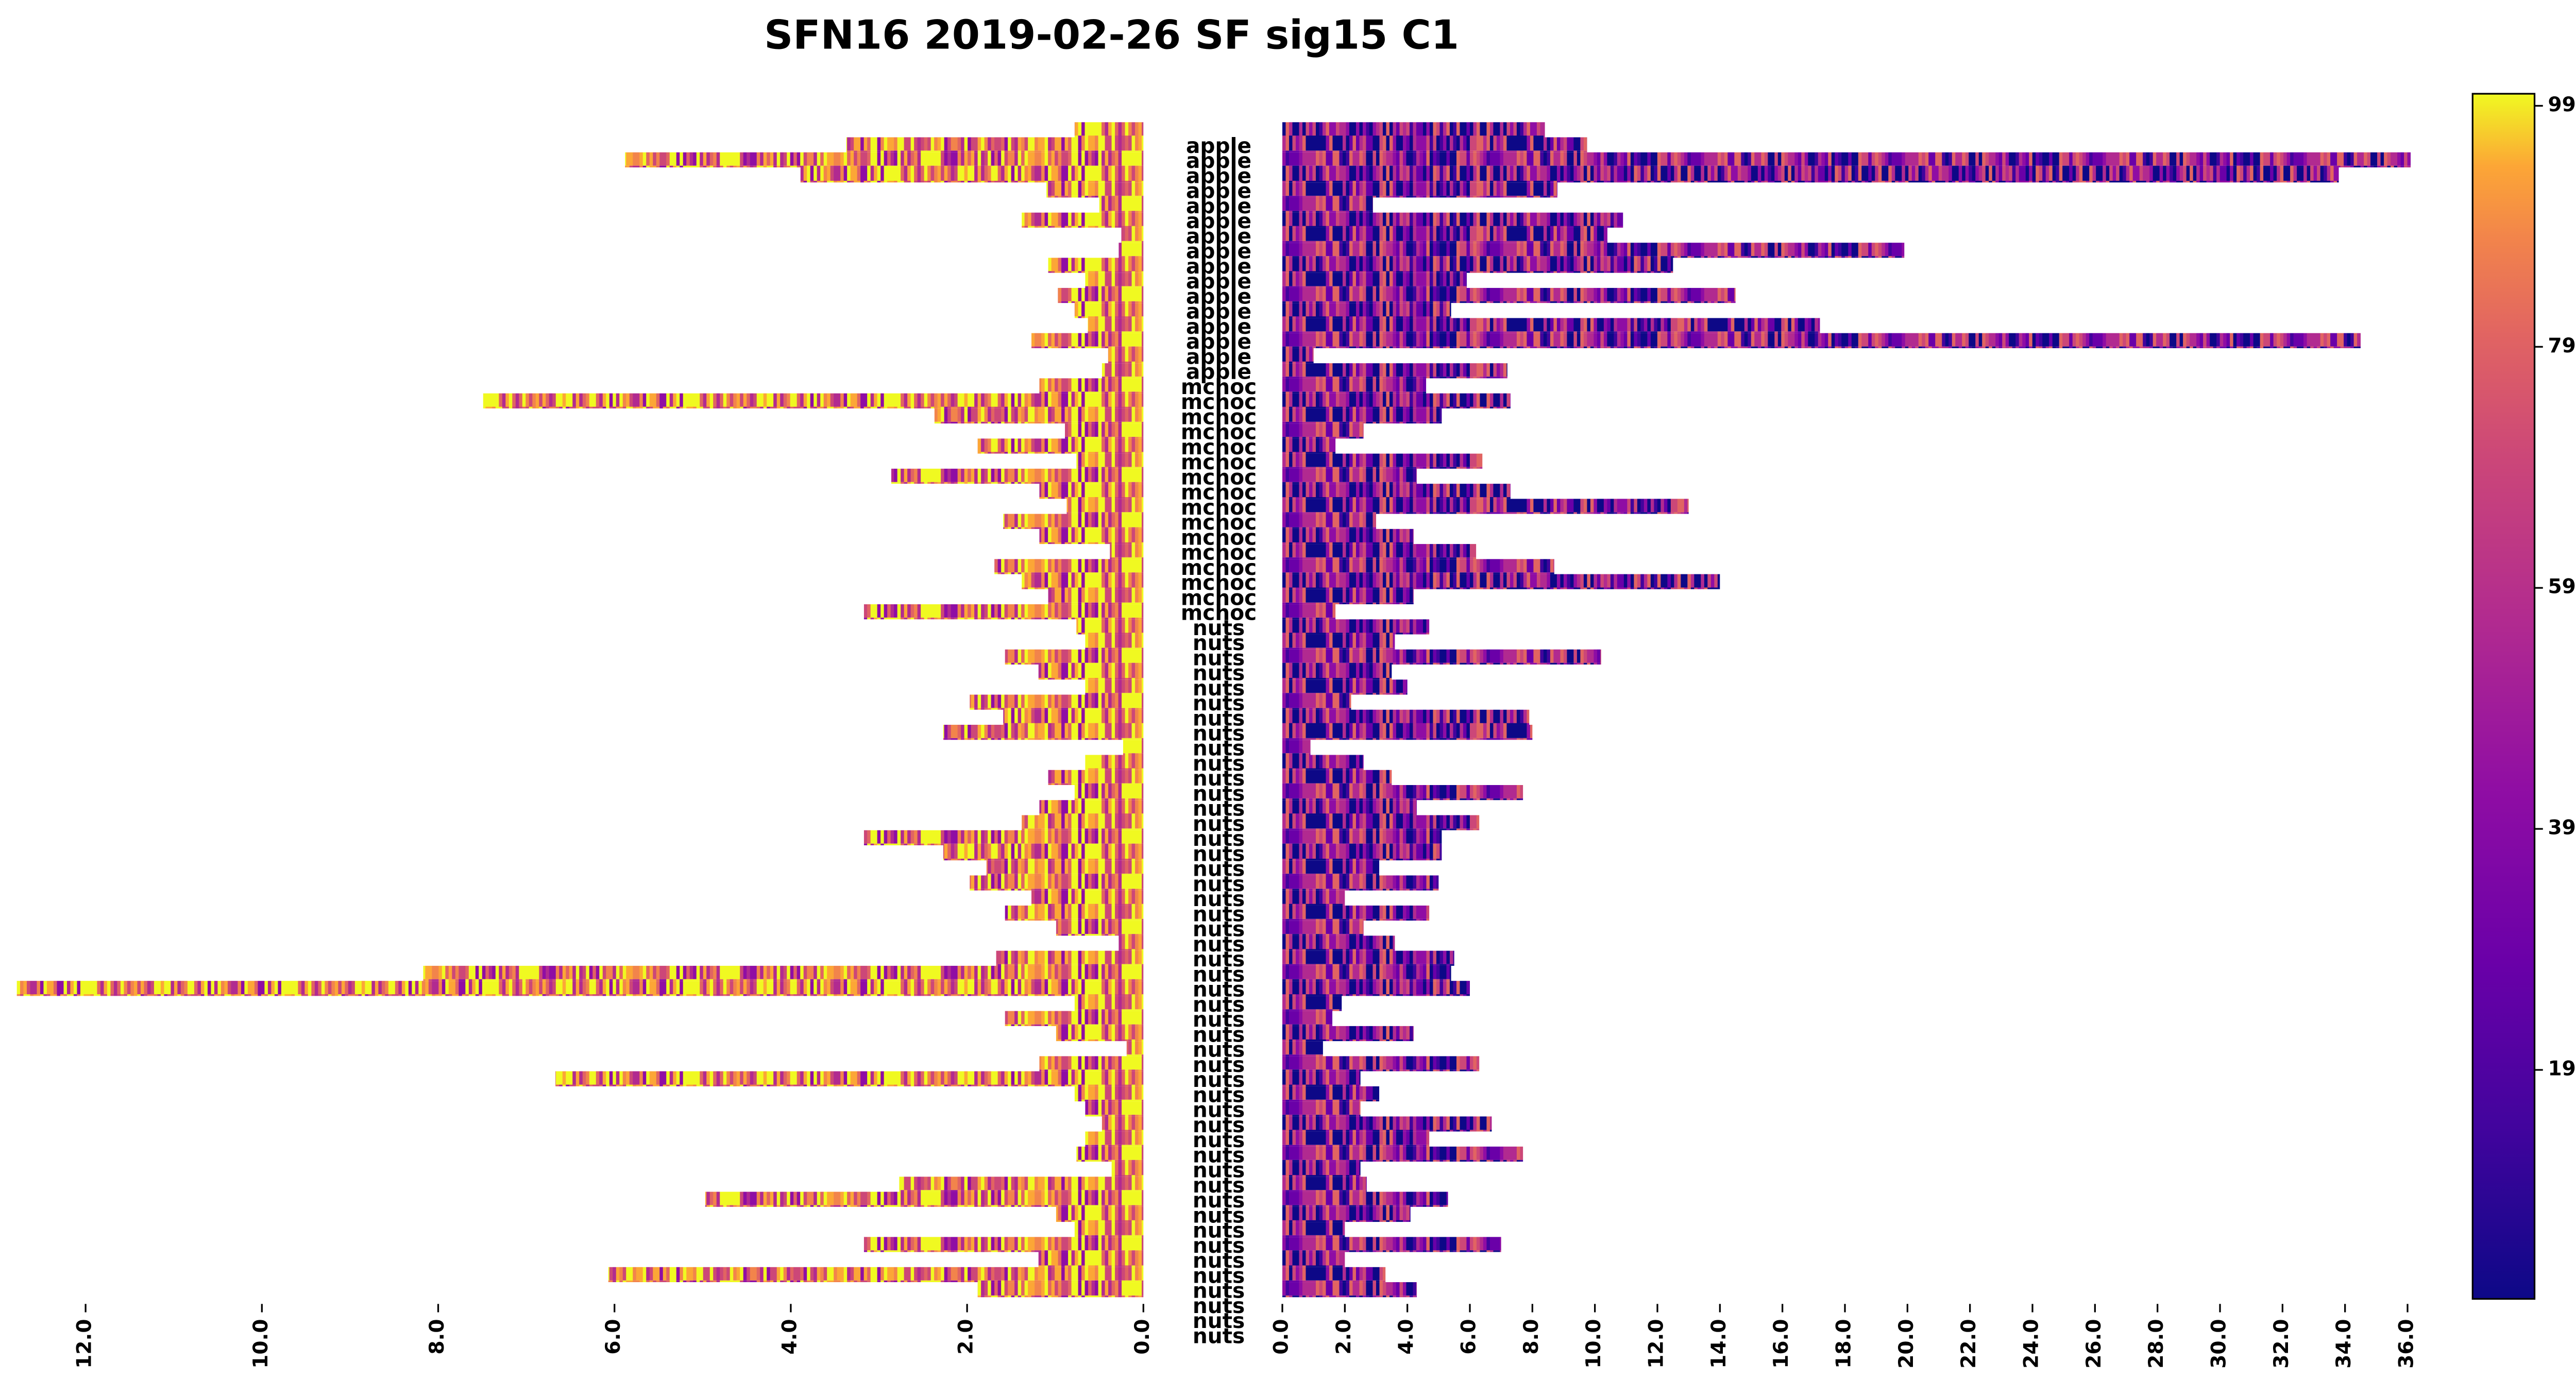  What do you see at coordinates (1781, 1344) in the screenshot?
I see `x-tick-label: 16.0` at bounding box center [1781, 1344].